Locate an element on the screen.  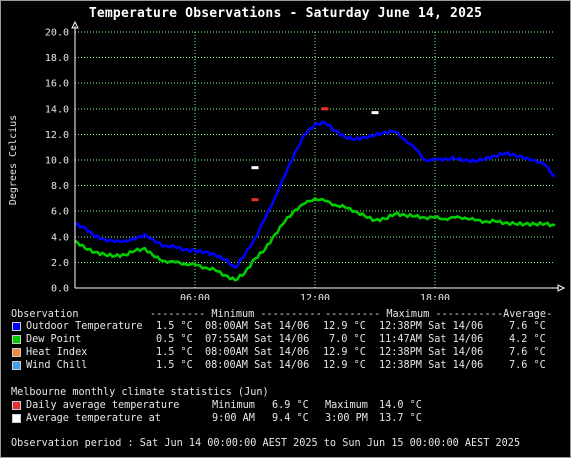
legend-header-observation: Observation is located at coordinates (45, 314).